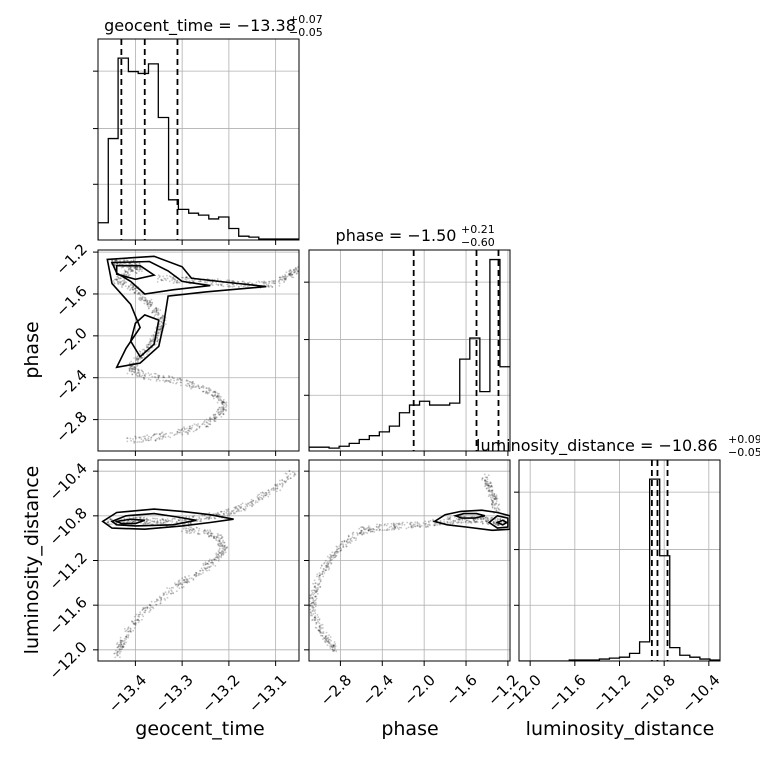 The width and height of the screenshot is (760, 760). Describe the element at coordinates (409, 354) in the screenshot. I see `histogram-phase` at that location.